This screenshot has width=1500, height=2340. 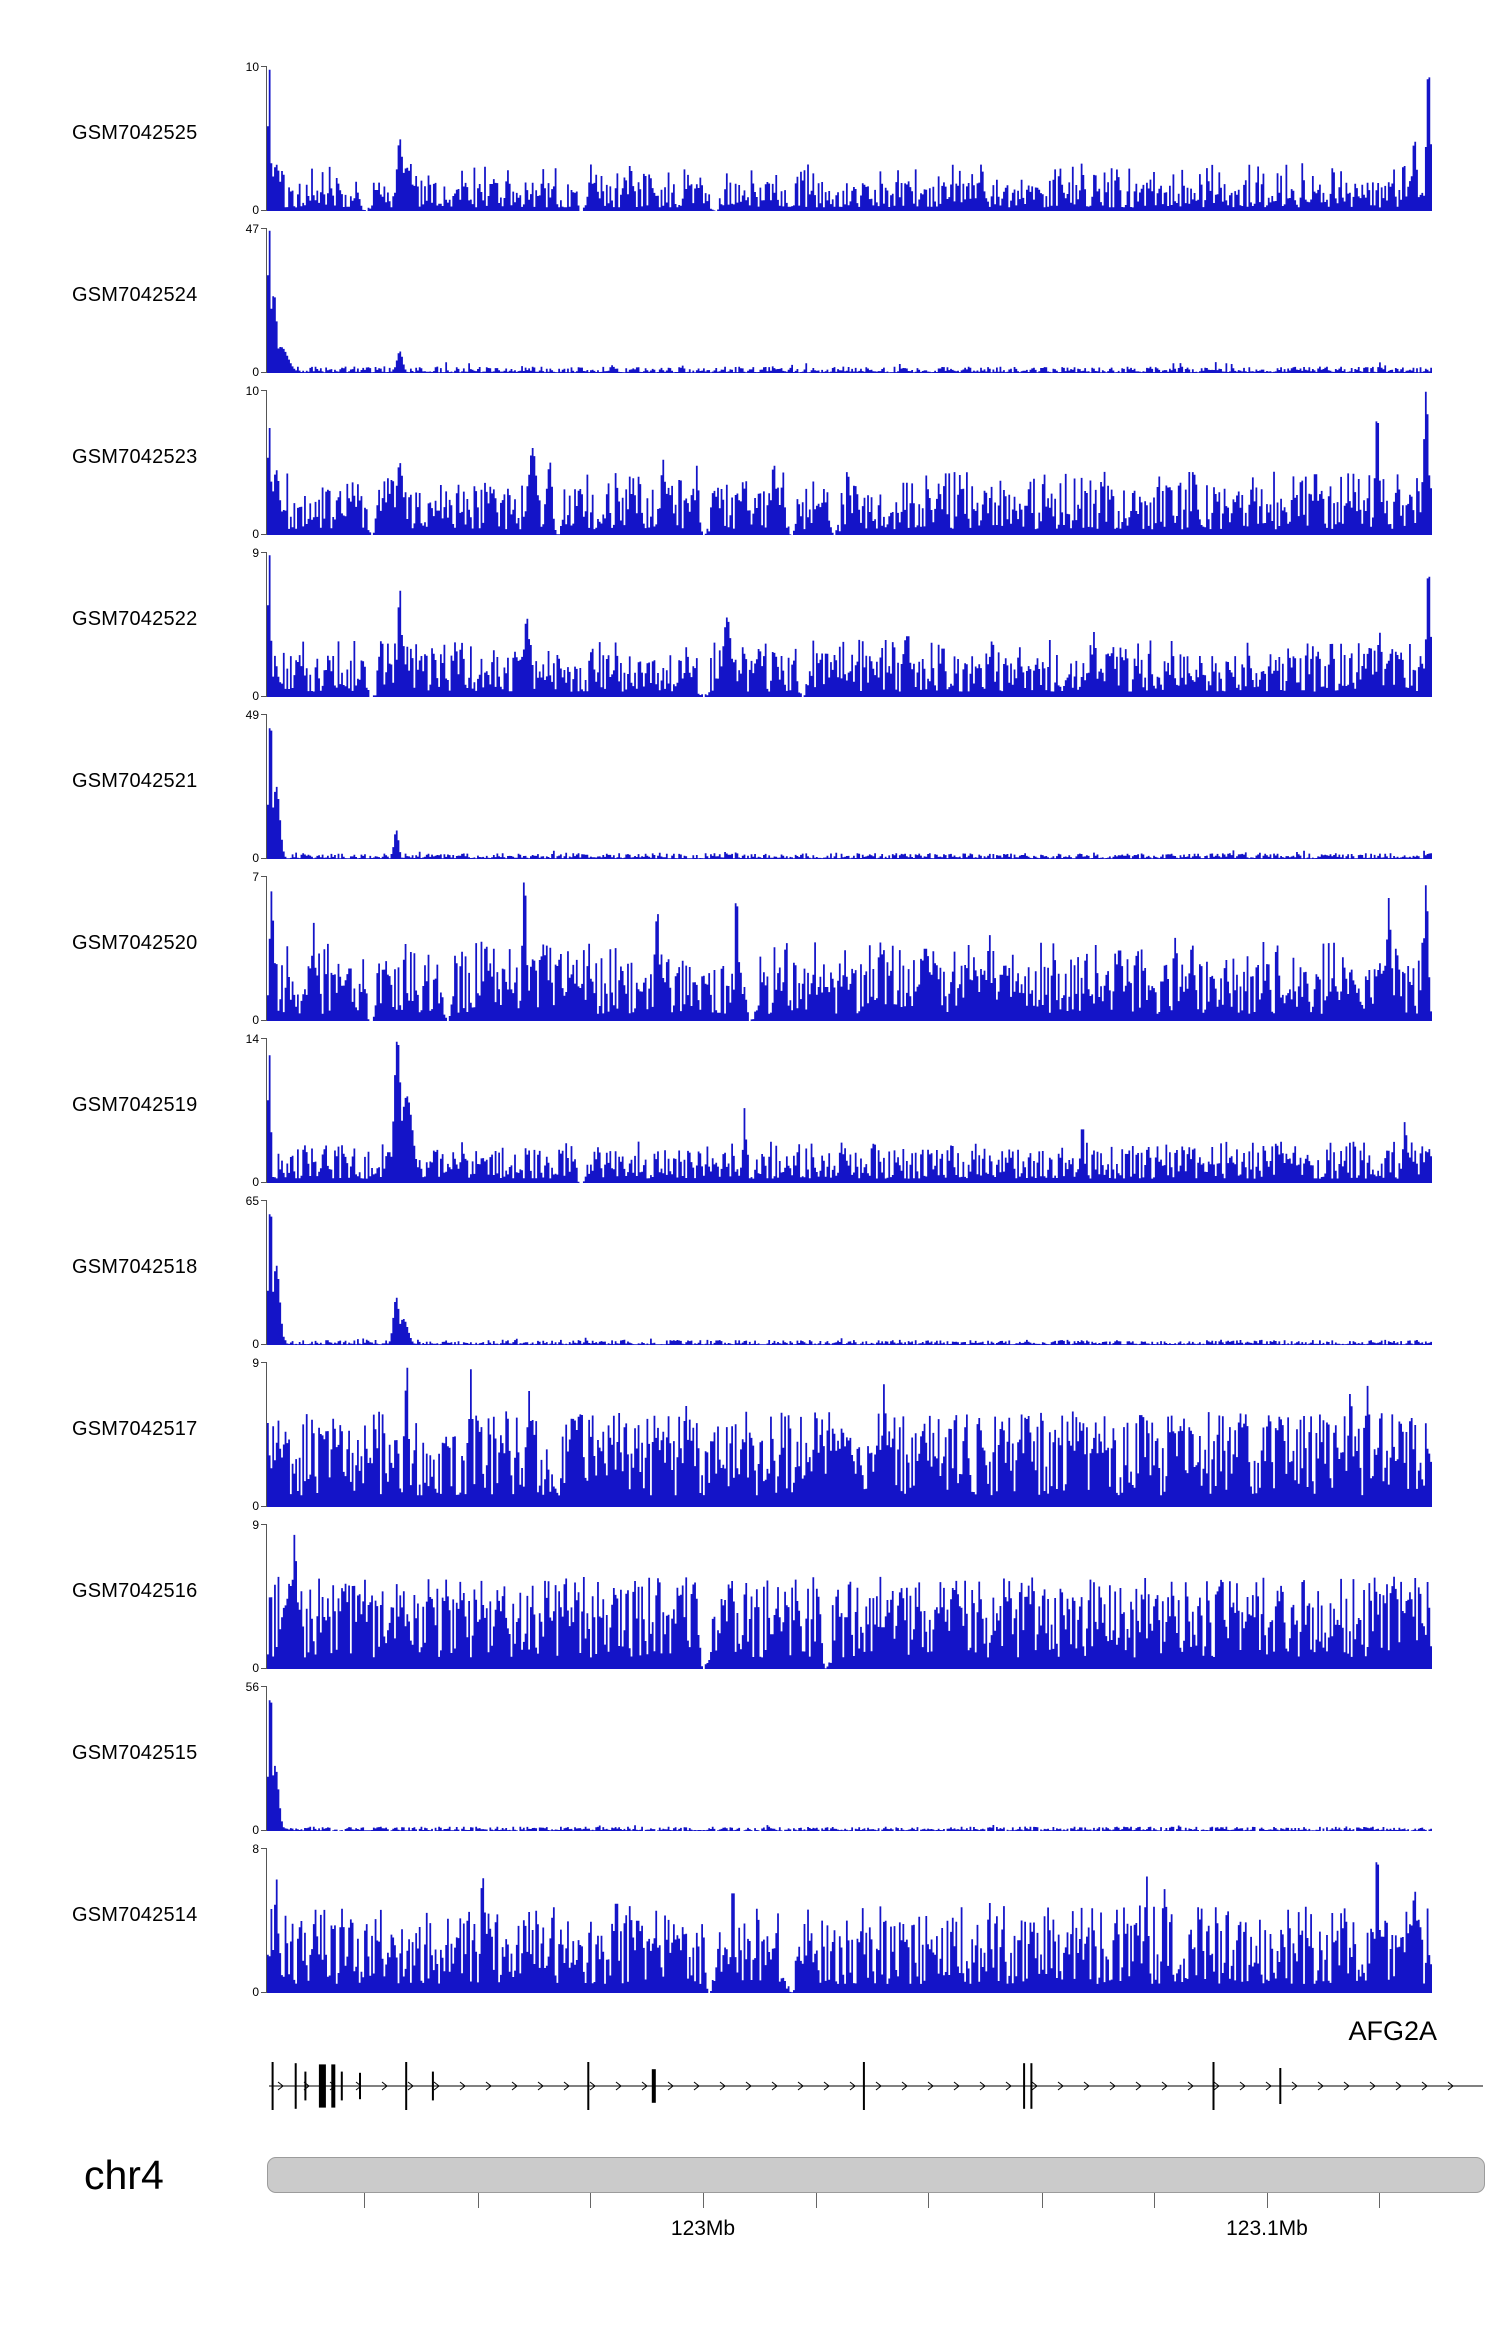 I want to click on coverage-track-row: GSM7042520 7 0, so click(x=750, y=954).